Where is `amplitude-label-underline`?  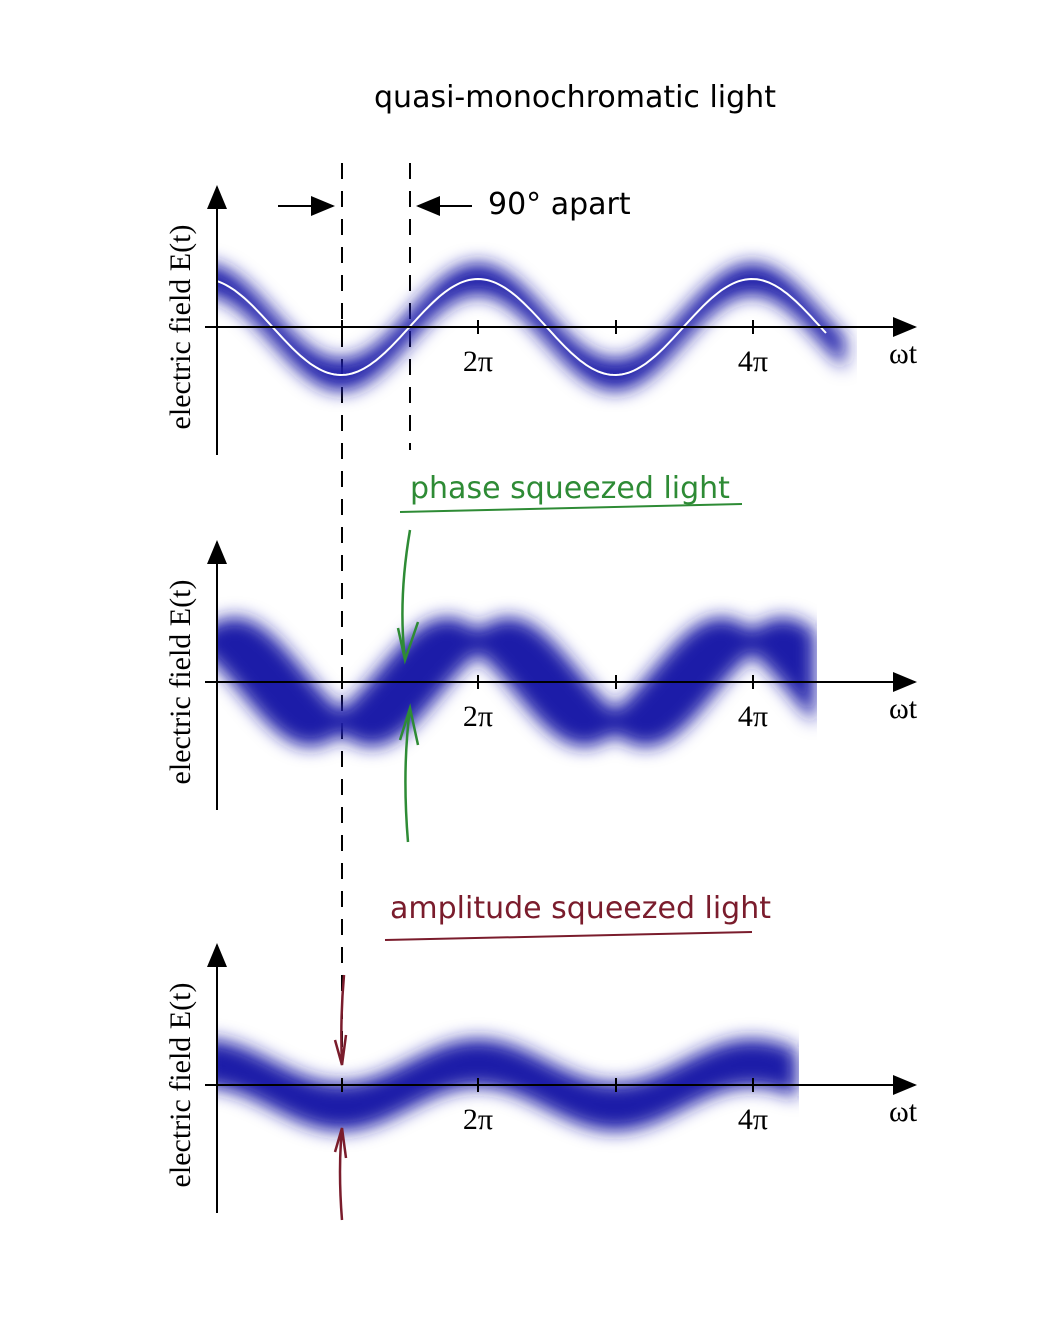
amplitude-label-underline is located at coordinates (568, 936).